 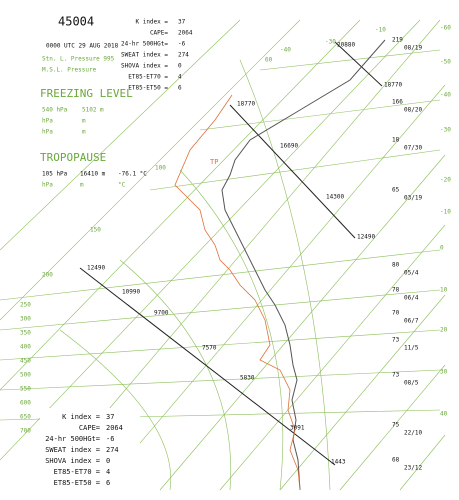 What do you see at coordinates (25, 389) in the screenshot?
I see `pressure-label: 550` at bounding box center [25, 389].